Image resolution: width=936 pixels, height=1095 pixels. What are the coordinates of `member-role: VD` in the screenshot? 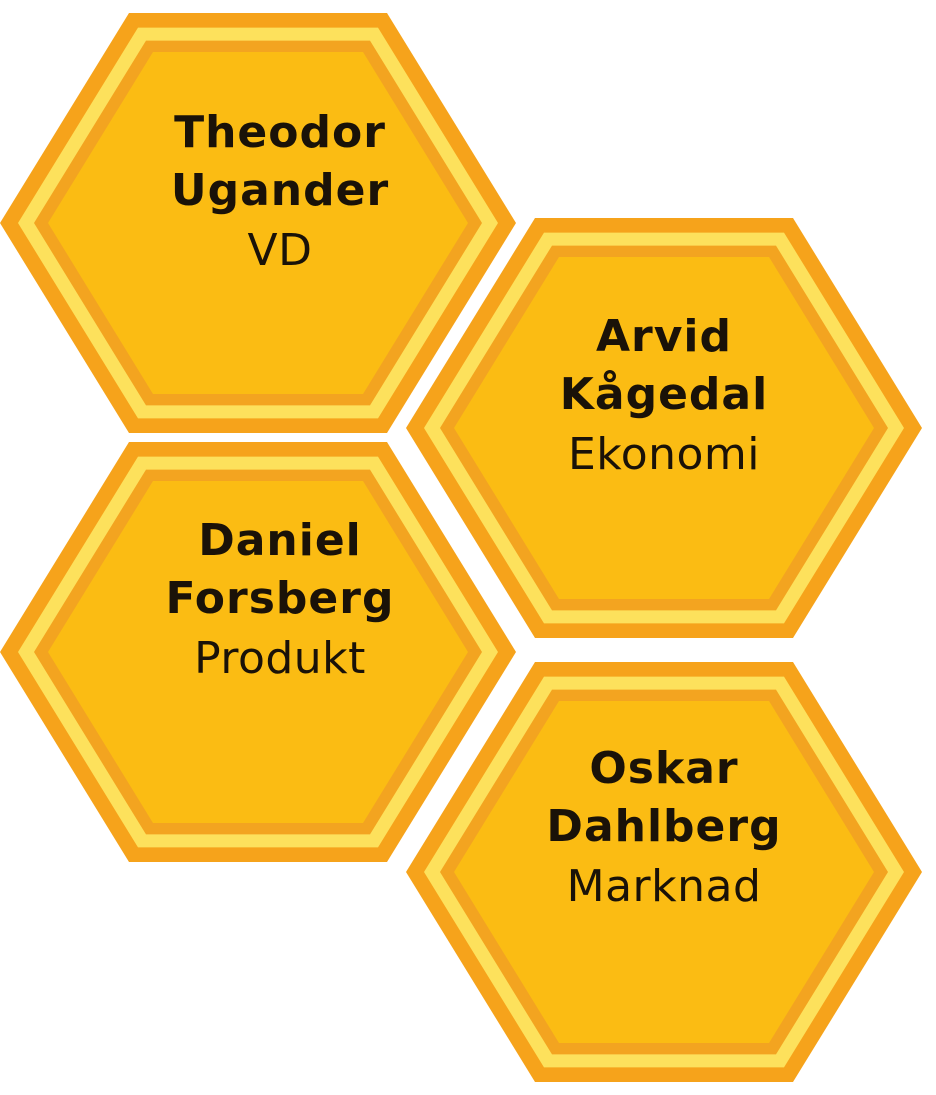 It's located at (280, 250).